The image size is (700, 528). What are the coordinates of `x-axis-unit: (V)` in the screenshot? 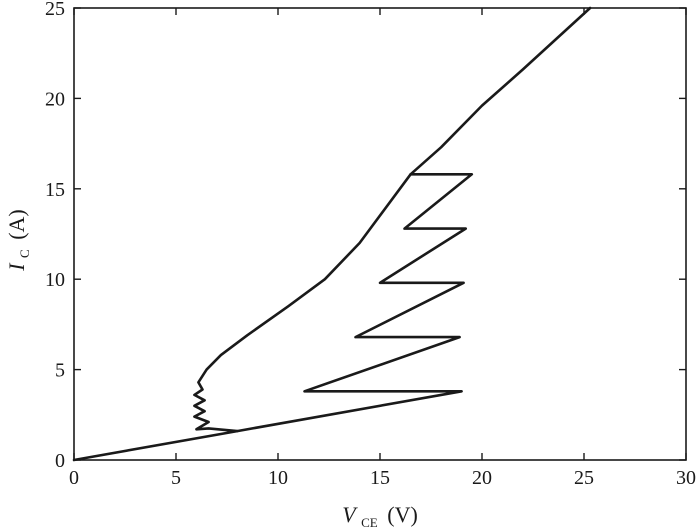 It's located at (402, 514).